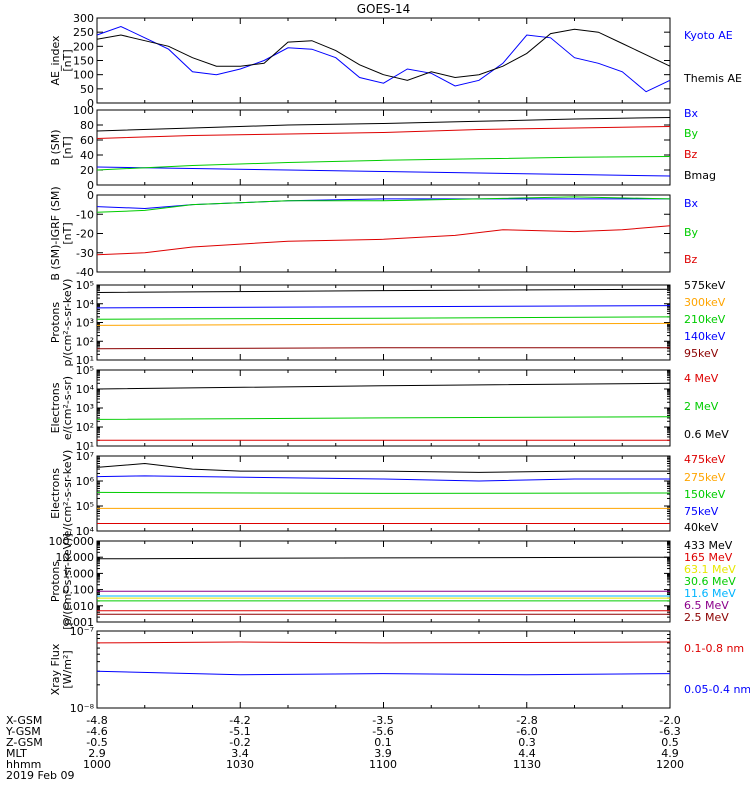 The image size is (750, 800). I want to click on y-tick-label: 1.000, so click(79, 573).